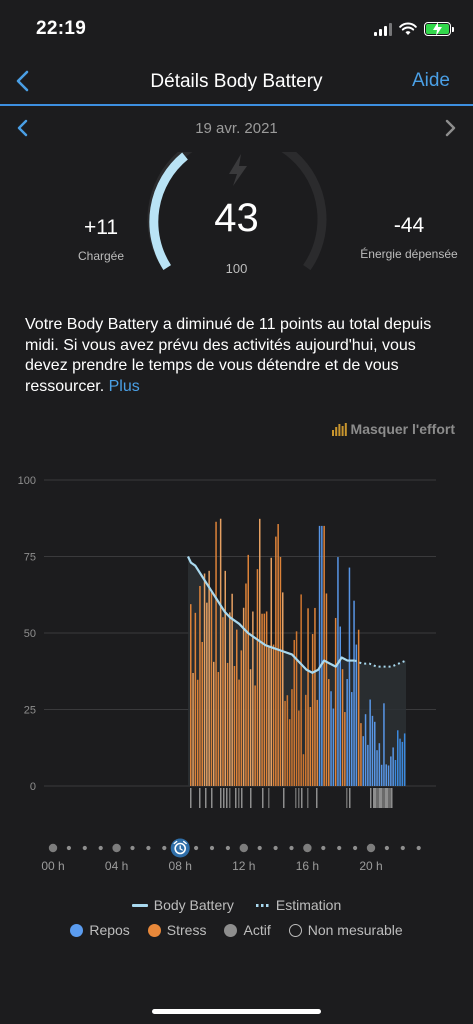  I want to click on legend-unmeasurable: Non mesurable, so click(345, 930).